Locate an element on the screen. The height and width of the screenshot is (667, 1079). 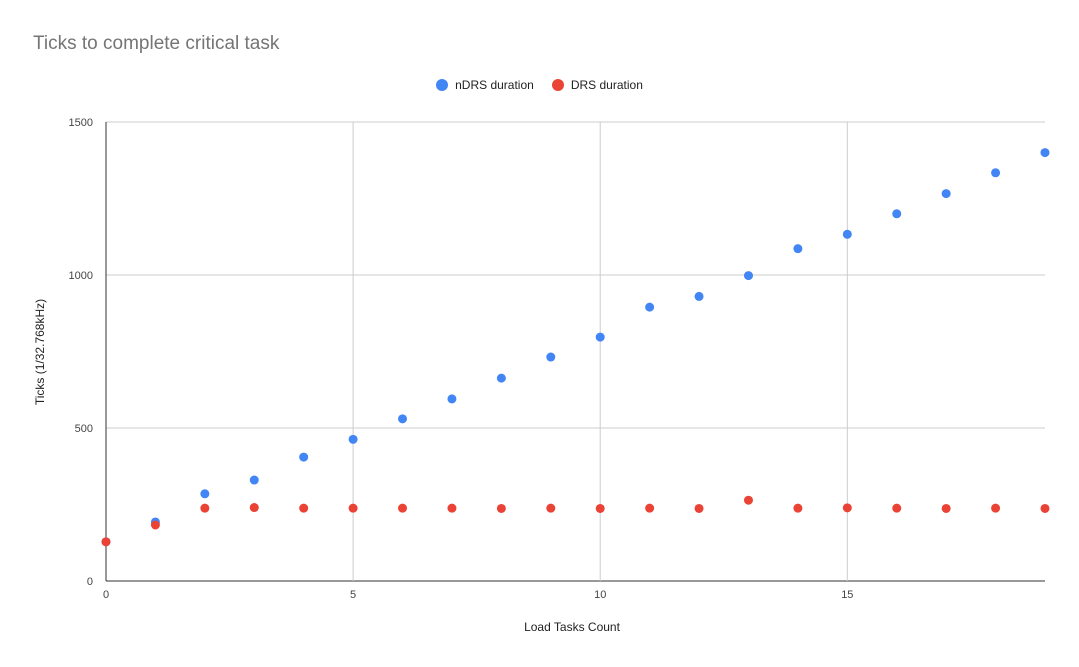
x-tick-label: 5 is located at coordinates (353, 595).